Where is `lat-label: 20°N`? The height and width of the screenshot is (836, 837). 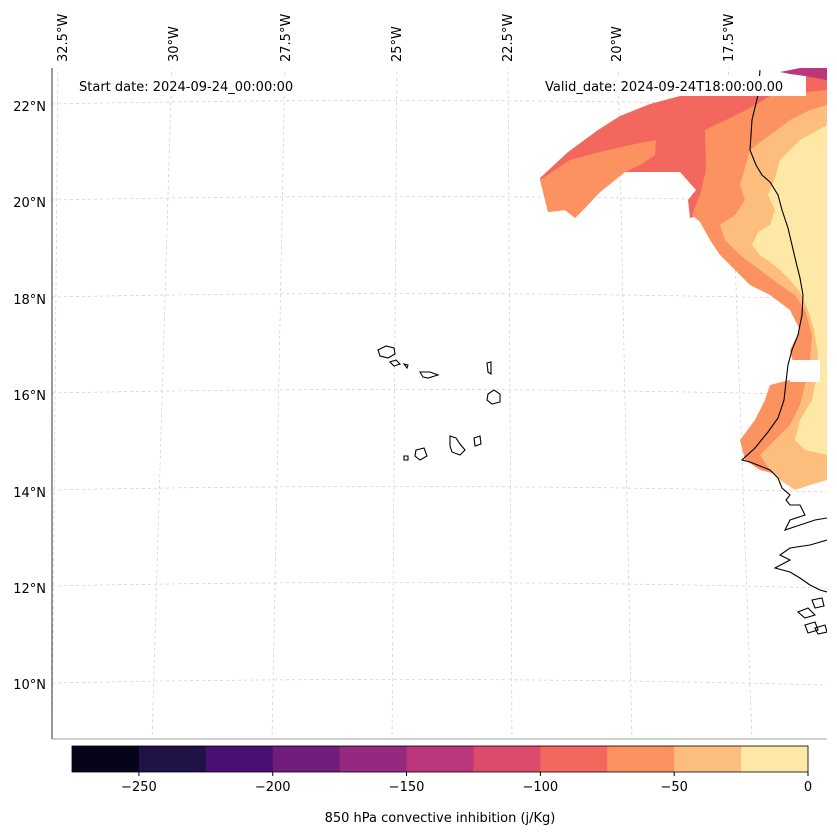
lat-label: 20°N is located at coordinates (29, 203).